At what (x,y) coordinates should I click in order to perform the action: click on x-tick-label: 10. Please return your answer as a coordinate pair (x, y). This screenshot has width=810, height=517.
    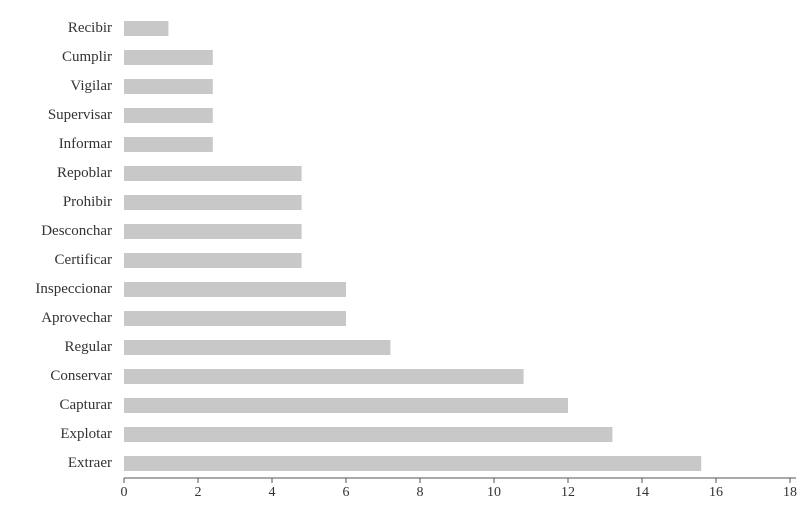
    Looking at the image, I should click on (494, 492).